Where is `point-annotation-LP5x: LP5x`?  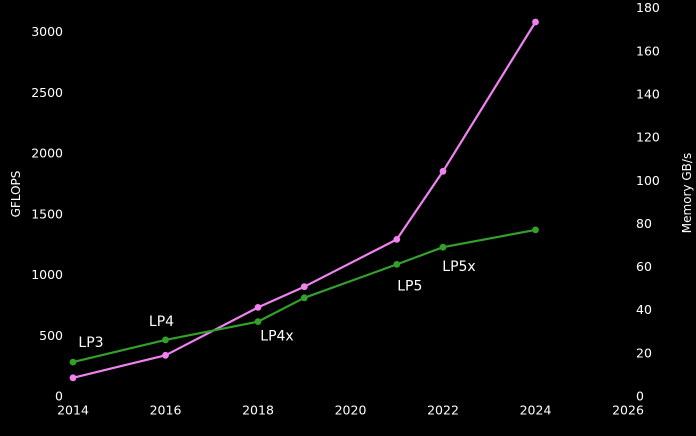 point-annotation-LP5x: LP5x is located at coordinates (458, 267).